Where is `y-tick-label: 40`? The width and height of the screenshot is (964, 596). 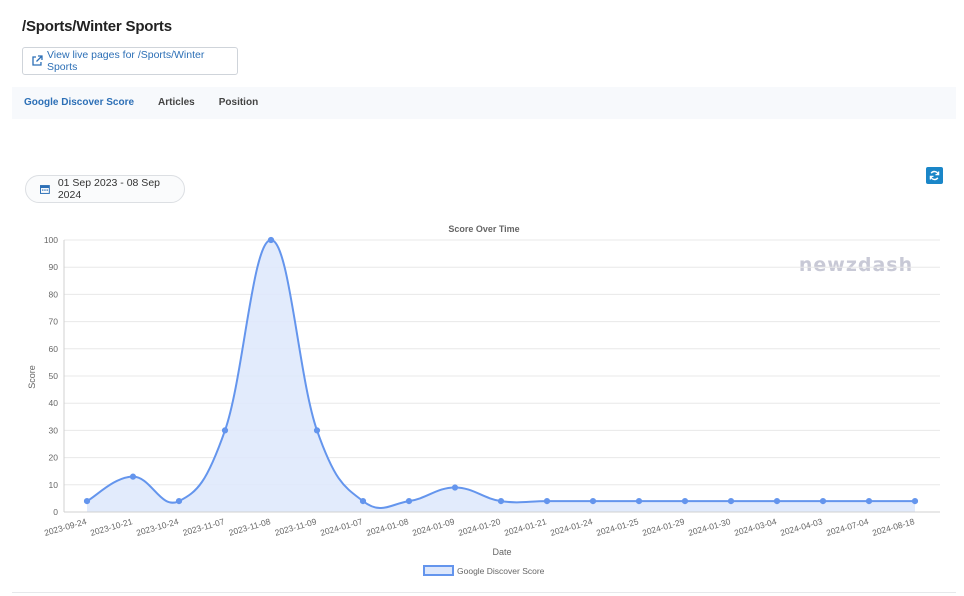 y-tick-label: 40 is located at coordinates (54, 403).